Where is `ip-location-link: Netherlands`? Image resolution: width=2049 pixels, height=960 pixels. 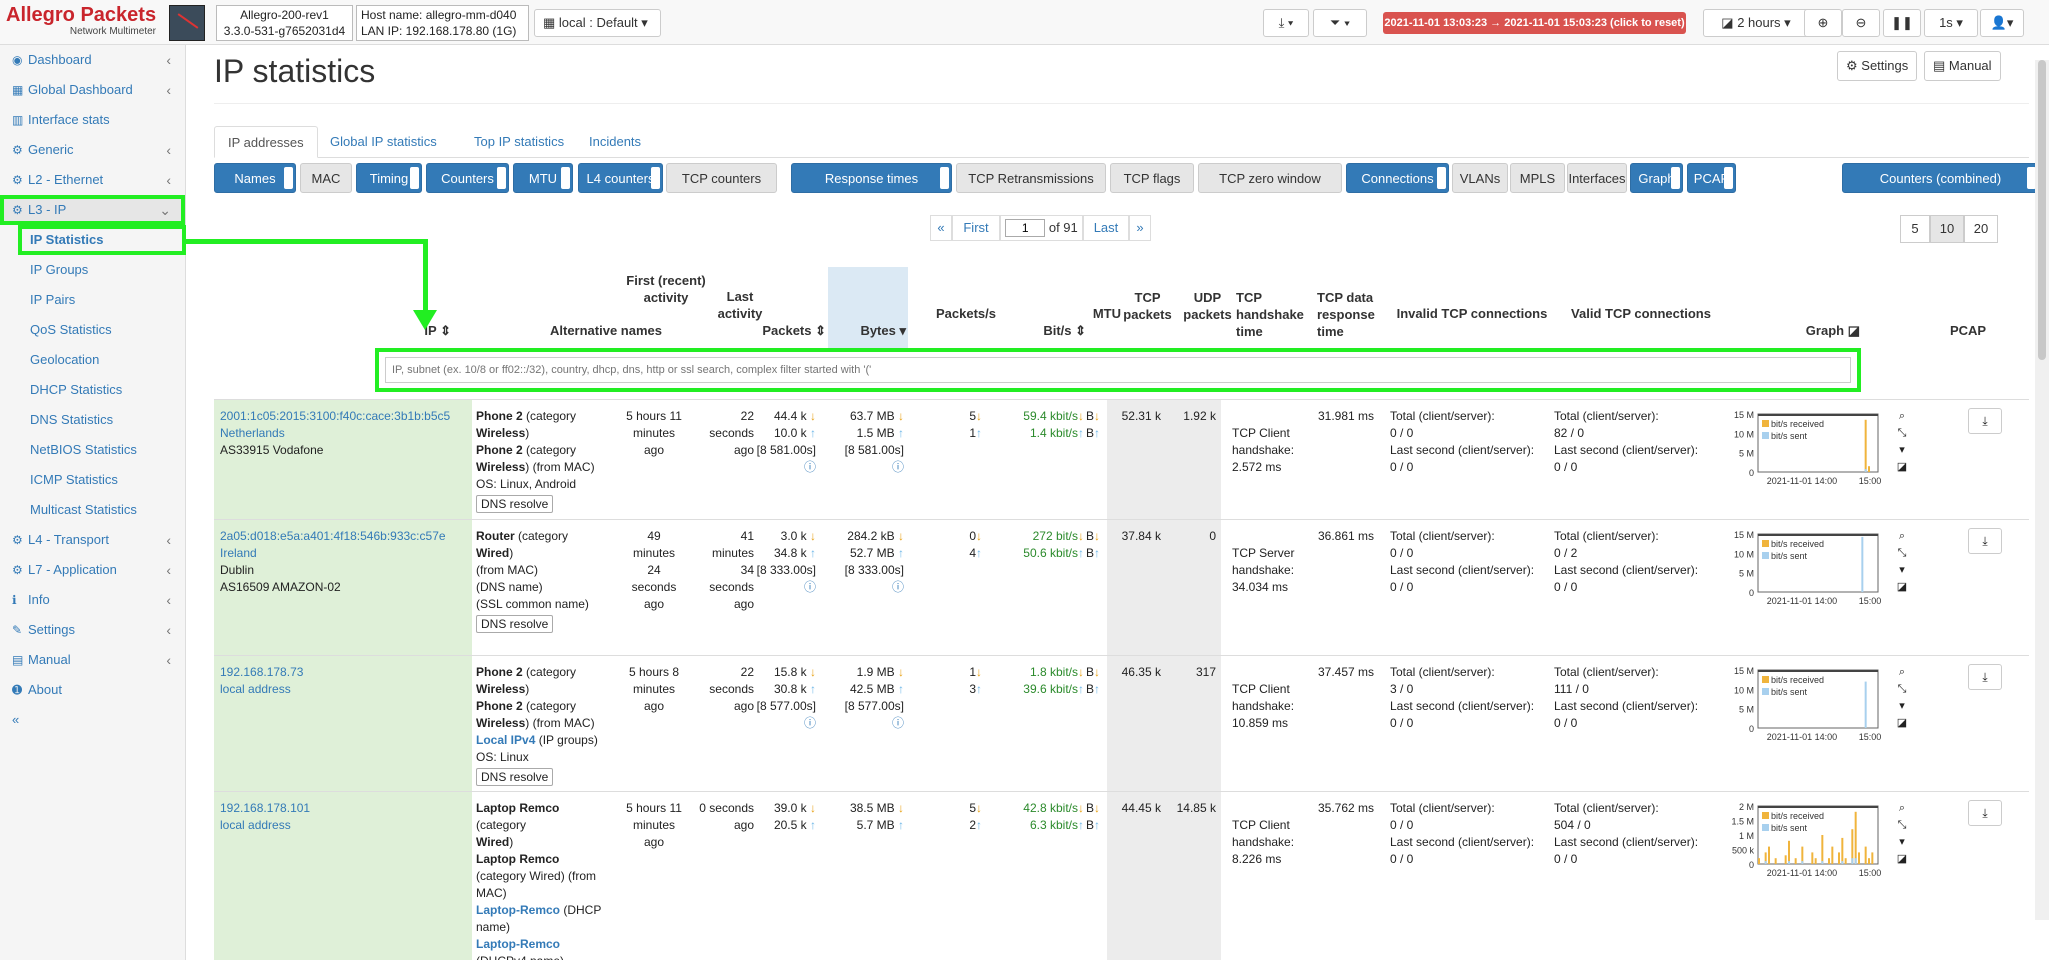 ip-location-link: Netherlands is located at coordinates (252, 433).